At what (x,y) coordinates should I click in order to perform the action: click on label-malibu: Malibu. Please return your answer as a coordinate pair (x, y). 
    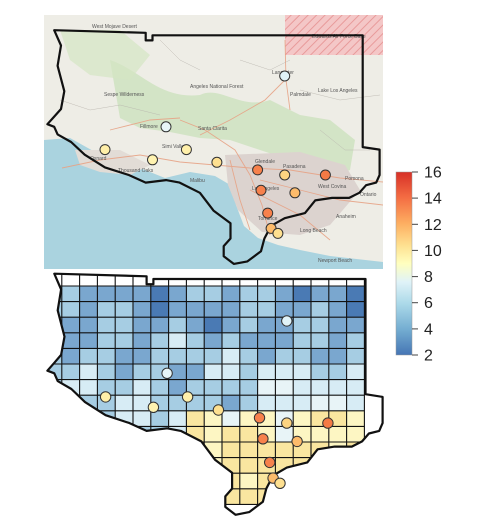
    Looking at the image, I should click on (197, 181).